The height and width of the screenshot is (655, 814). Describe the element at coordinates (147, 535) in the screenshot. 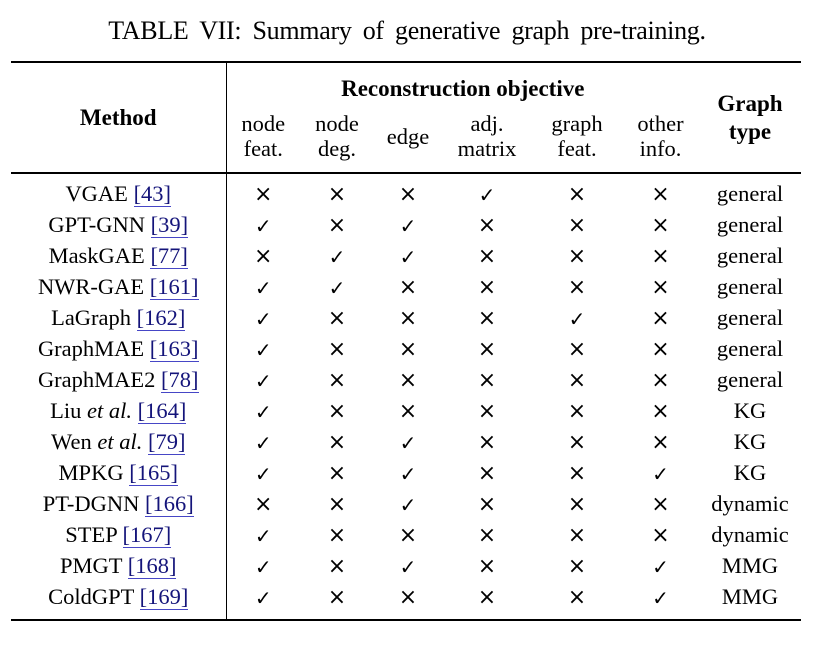

I see `citation-link: [167]` at that location.